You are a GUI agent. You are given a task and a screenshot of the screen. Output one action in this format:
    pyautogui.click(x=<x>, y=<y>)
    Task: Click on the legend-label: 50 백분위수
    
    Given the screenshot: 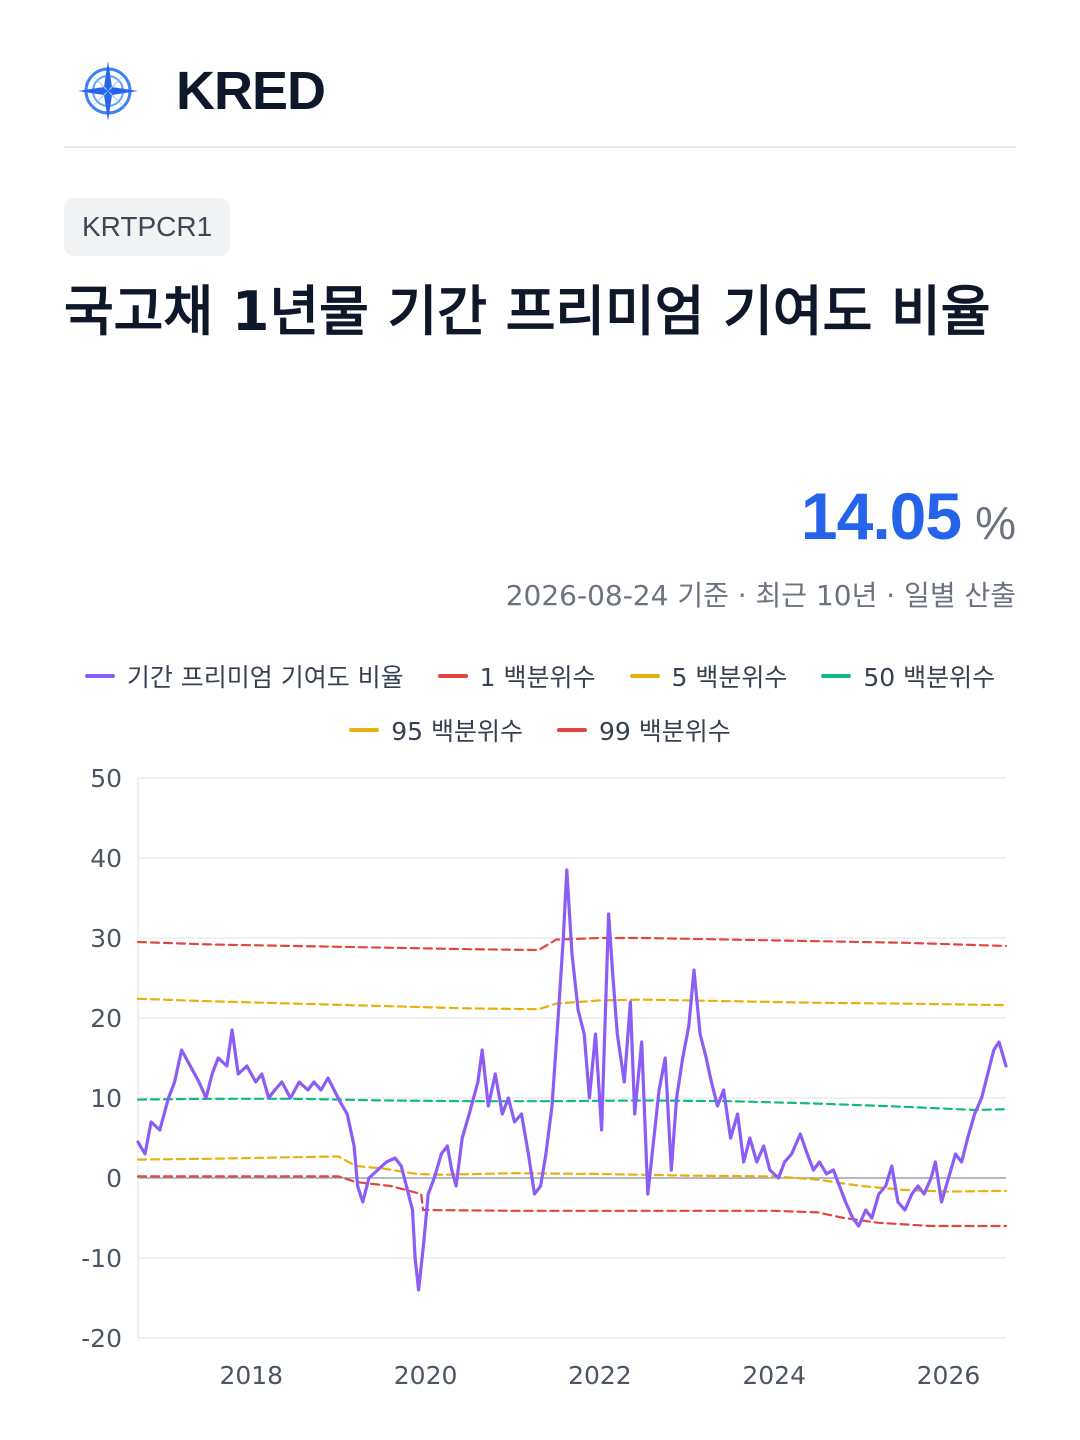 What is the action you would take?
    pyautogui.click(x=929, y=677)
    